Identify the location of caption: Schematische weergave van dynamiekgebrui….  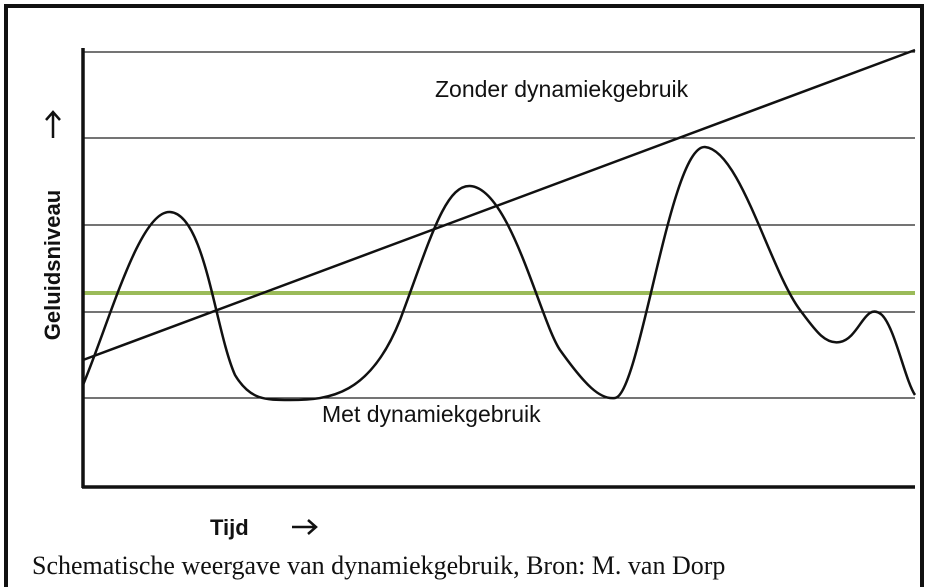
(378, 565).